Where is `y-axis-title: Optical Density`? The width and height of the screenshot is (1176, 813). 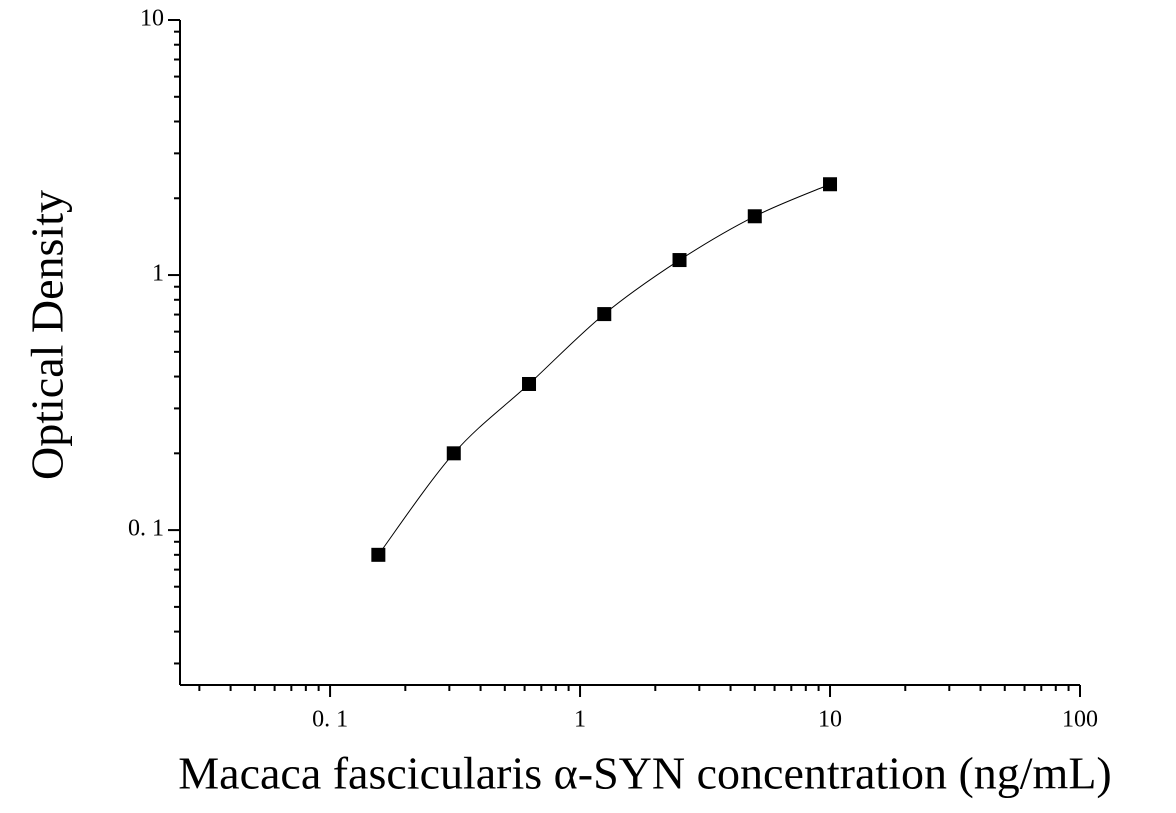 y-axis-title: Optical Density is located at coordinates (47, 335).